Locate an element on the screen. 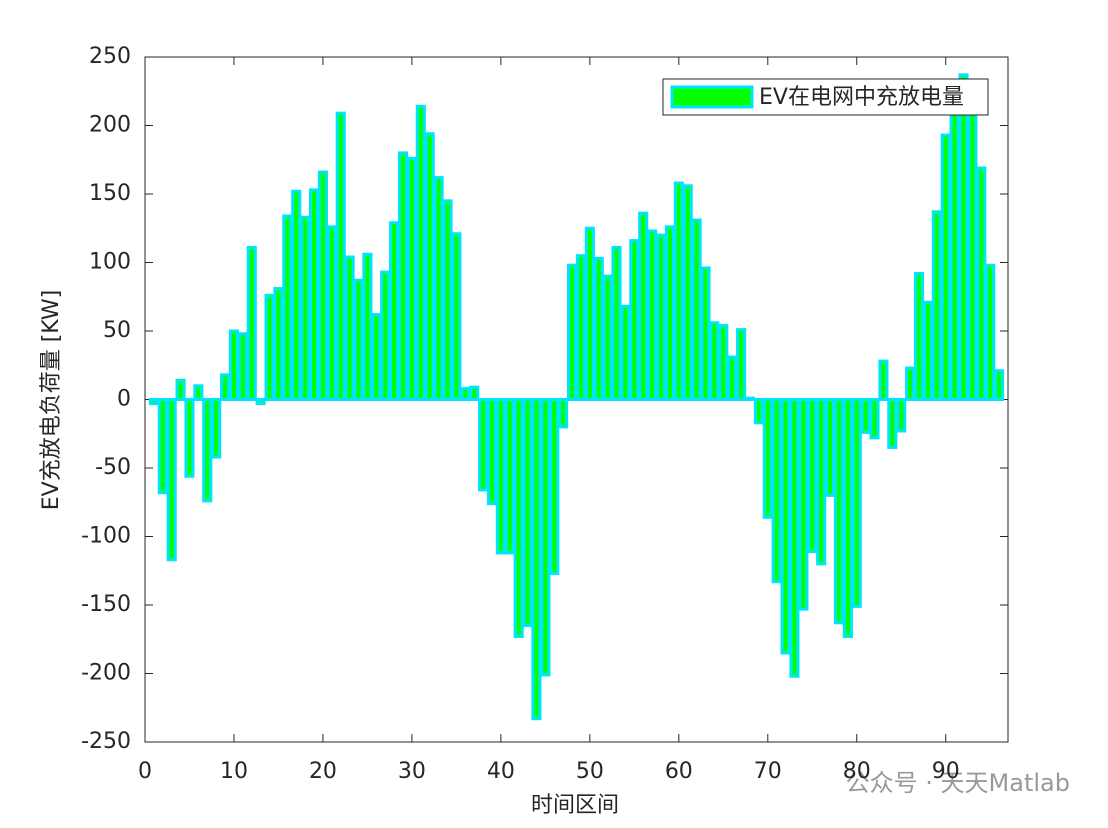  legend-swatch is located at coordinates (712, 97).